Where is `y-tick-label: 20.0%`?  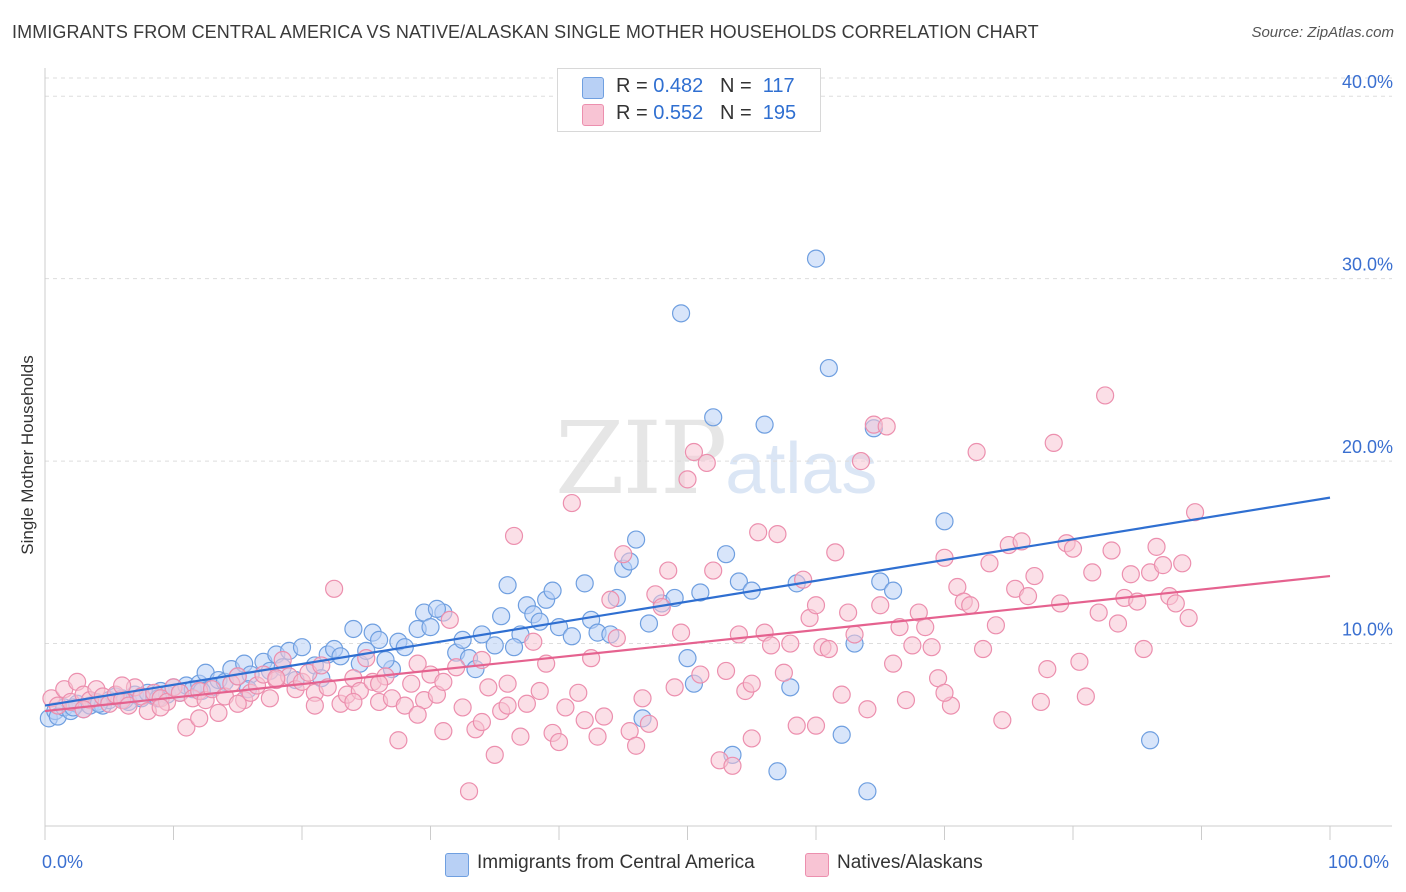 y-tick-label: 20.0% is located at coordinates (1367, 447).